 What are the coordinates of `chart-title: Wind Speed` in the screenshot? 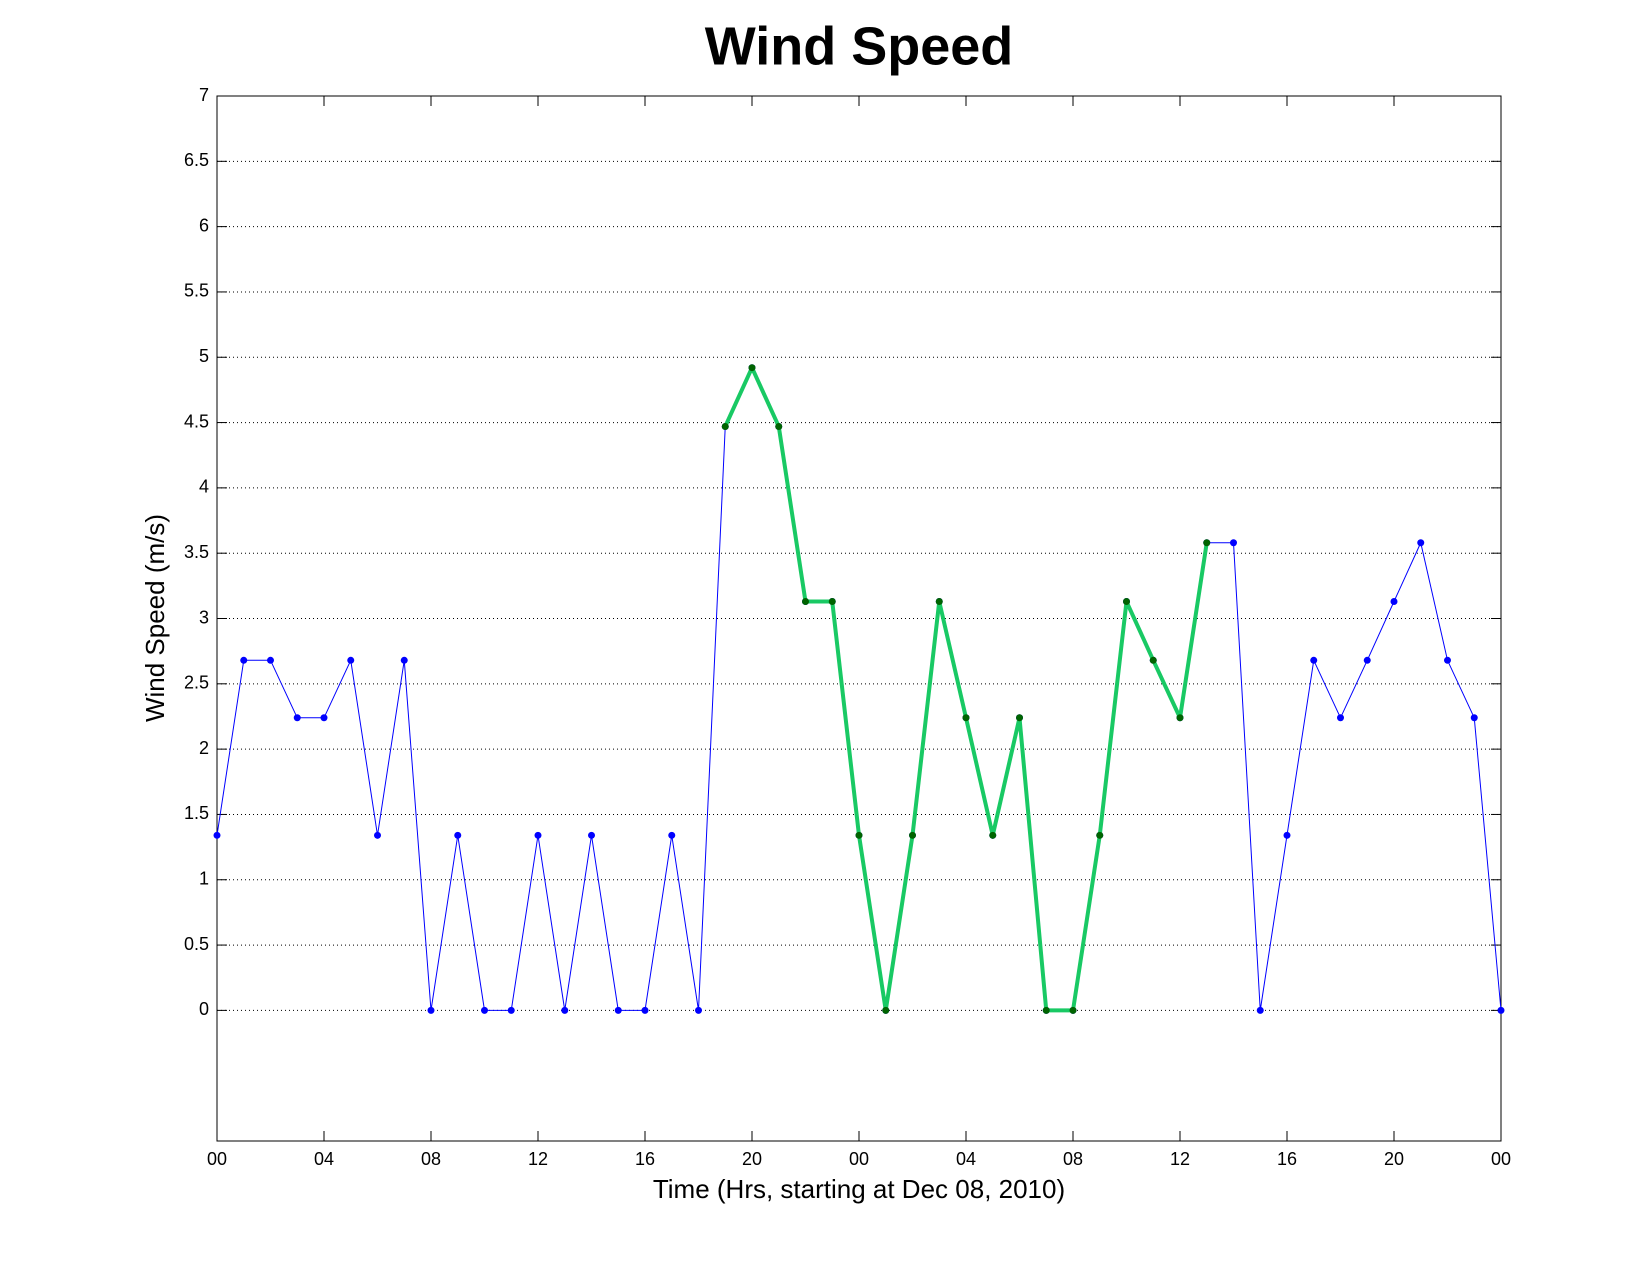 It's located at (859, 46).